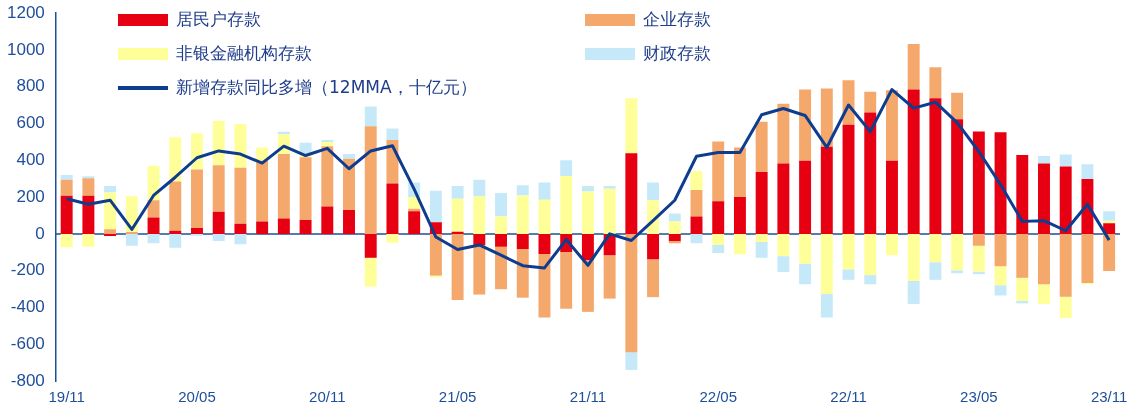 This screenshot has height=419, width=1144. I want to click on x-tick-label: 23/05, so click(979, 397).